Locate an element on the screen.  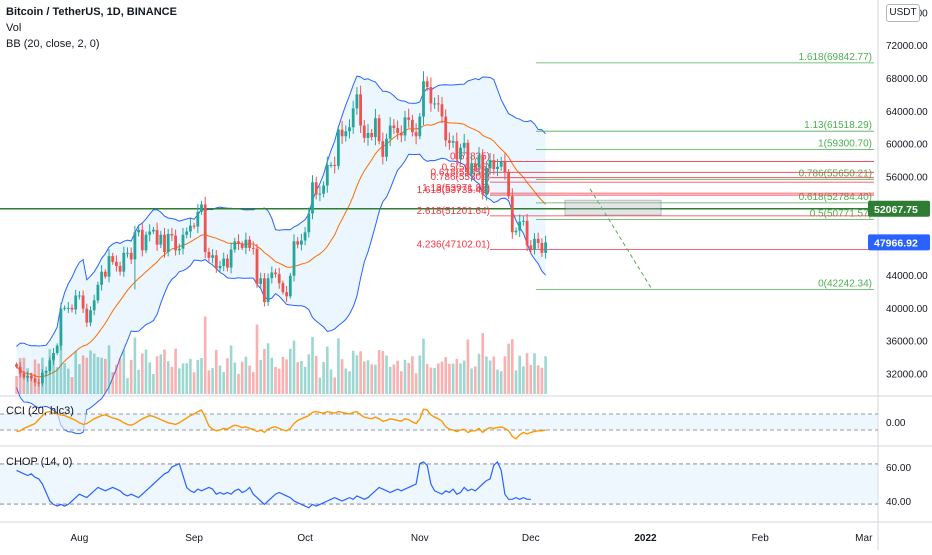
projection-line is located at coordinates (621, 239).